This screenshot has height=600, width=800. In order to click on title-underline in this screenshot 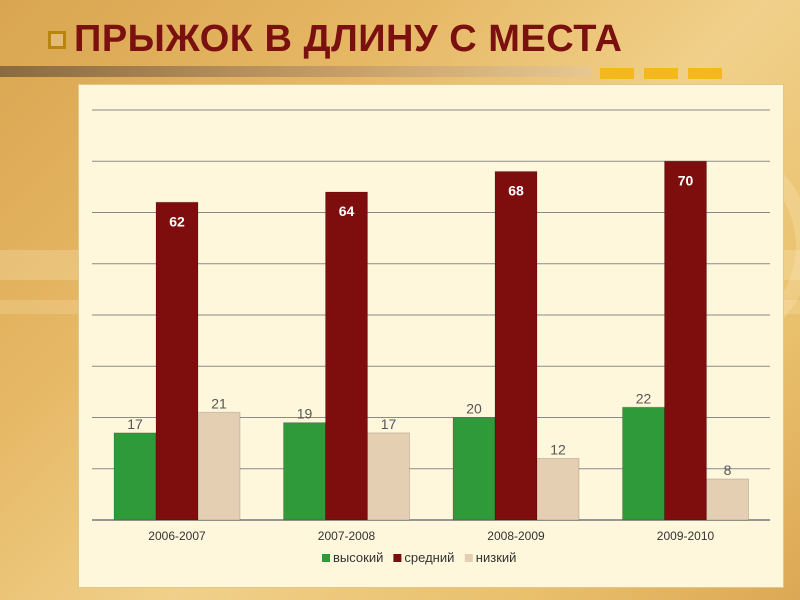, I will do `click(296, 71)`.